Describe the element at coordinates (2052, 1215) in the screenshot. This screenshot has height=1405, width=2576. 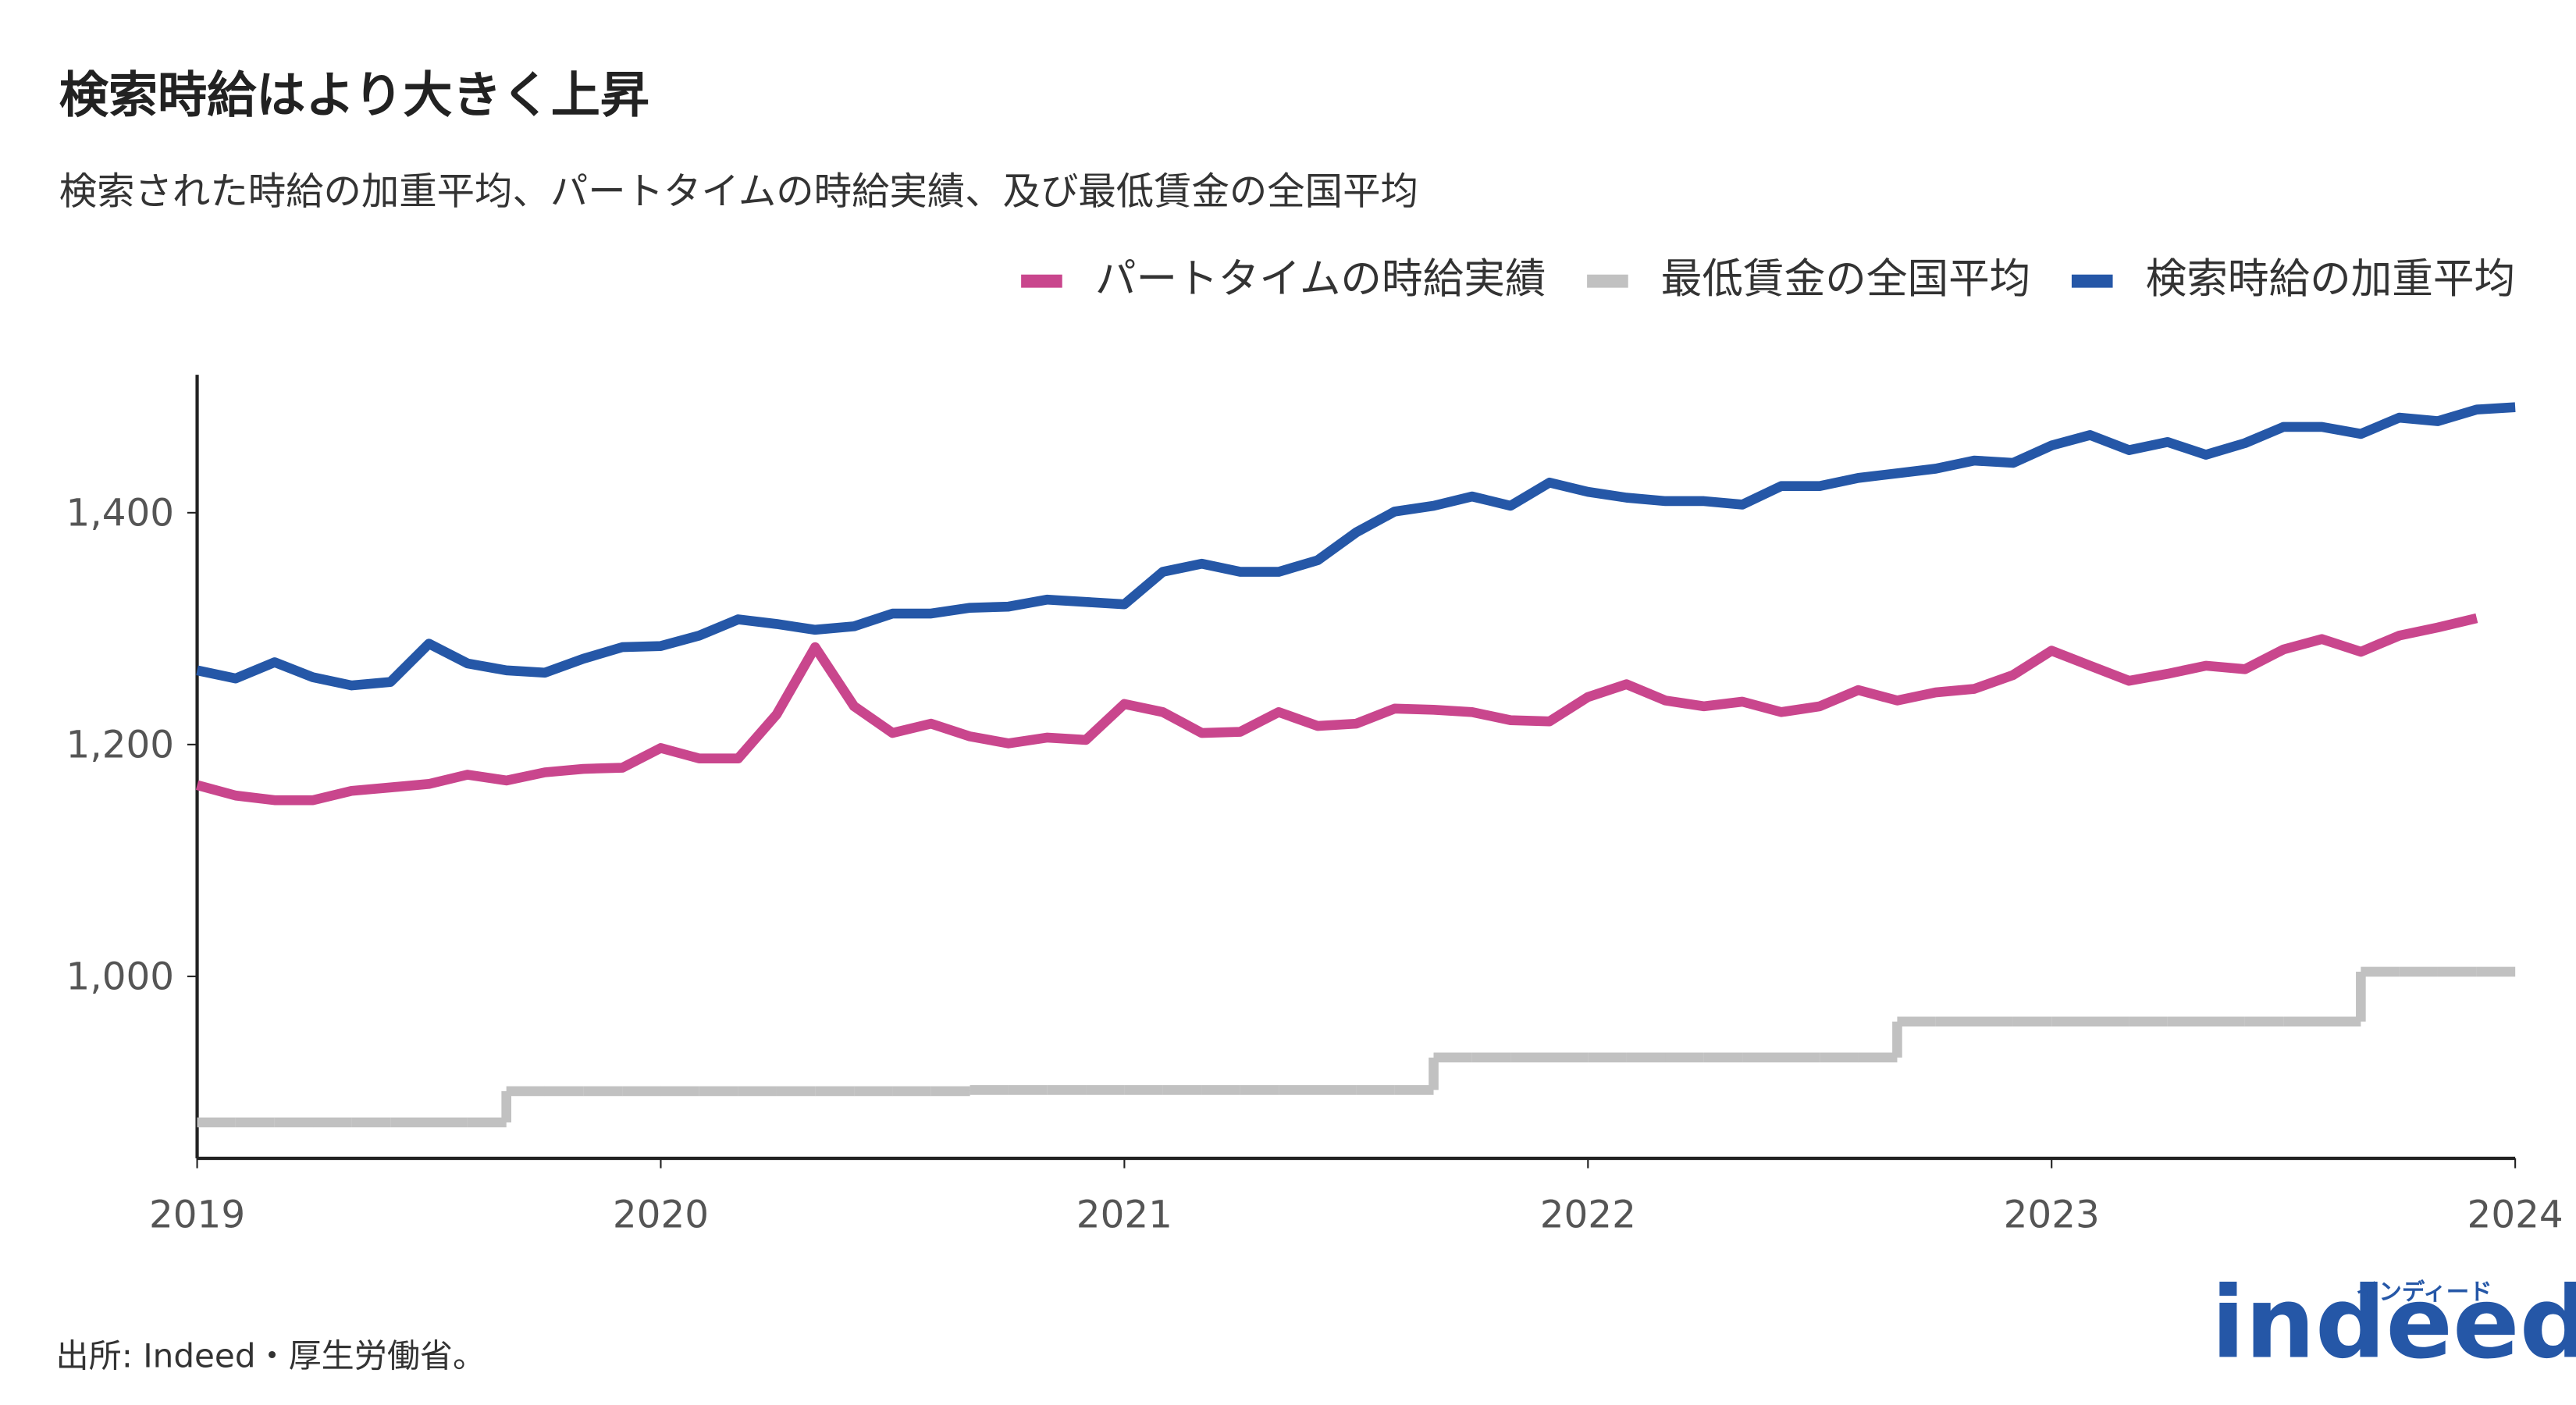
I see `x-tick-label: 2023` at that location.